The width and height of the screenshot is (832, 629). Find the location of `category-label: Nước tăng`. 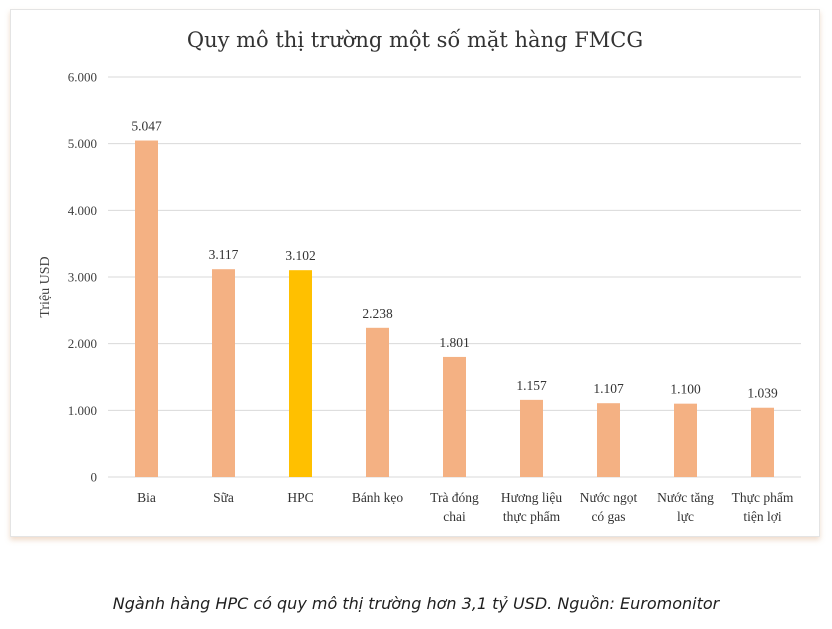

category-label: Nước tăng is located at coordinates (685, 497).